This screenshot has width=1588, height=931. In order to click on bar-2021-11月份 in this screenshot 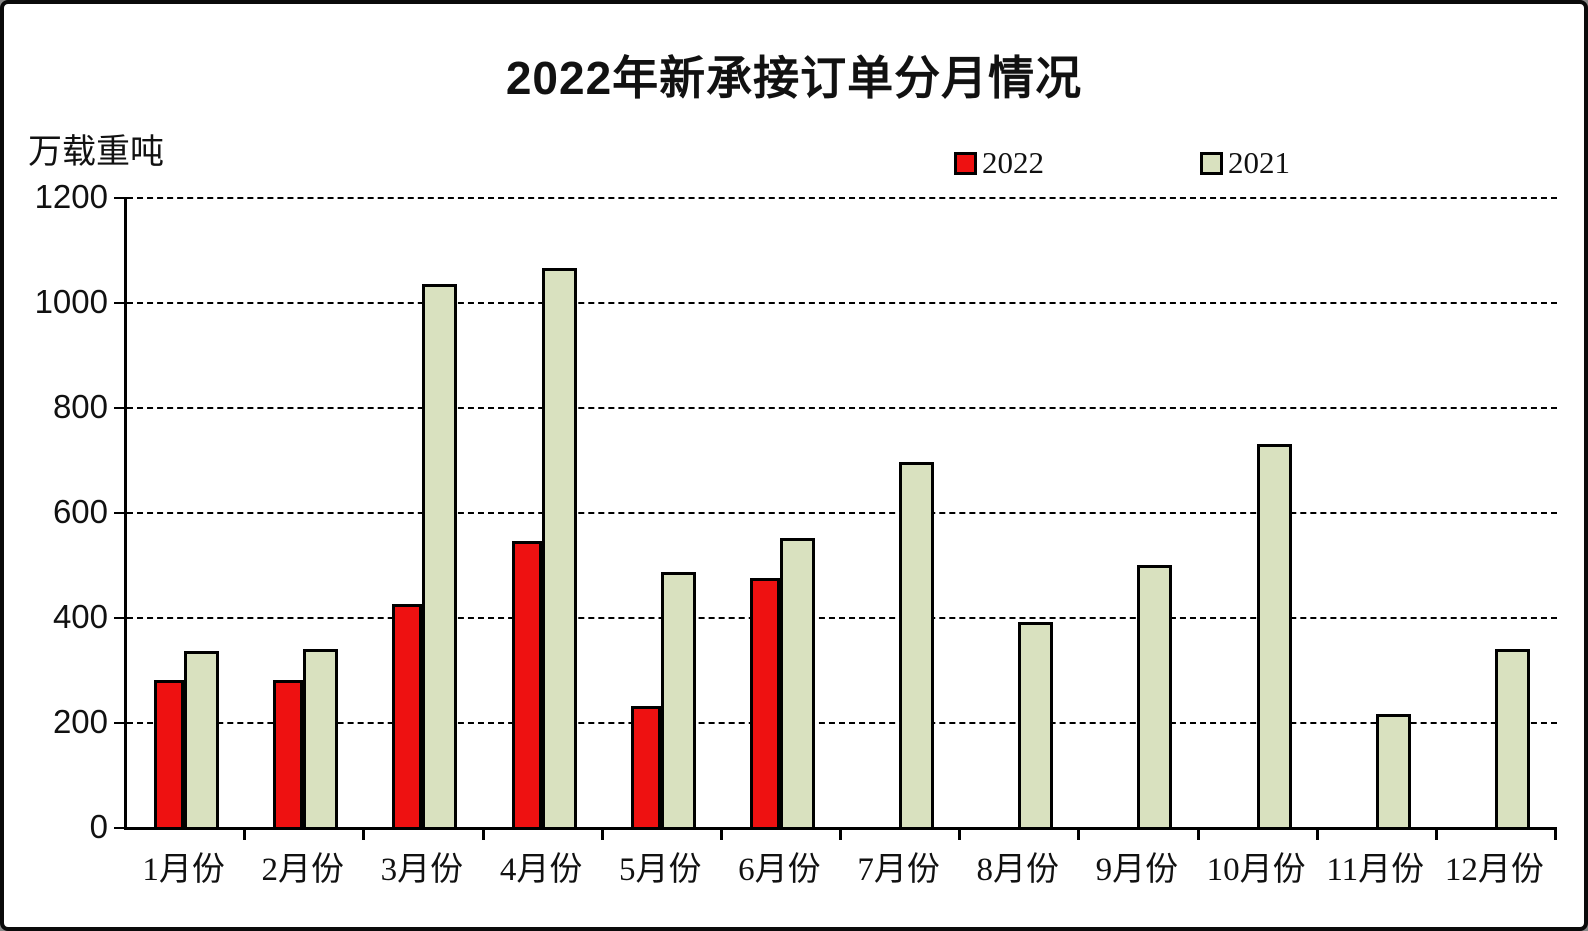, I will do `click(1393, 770)`.